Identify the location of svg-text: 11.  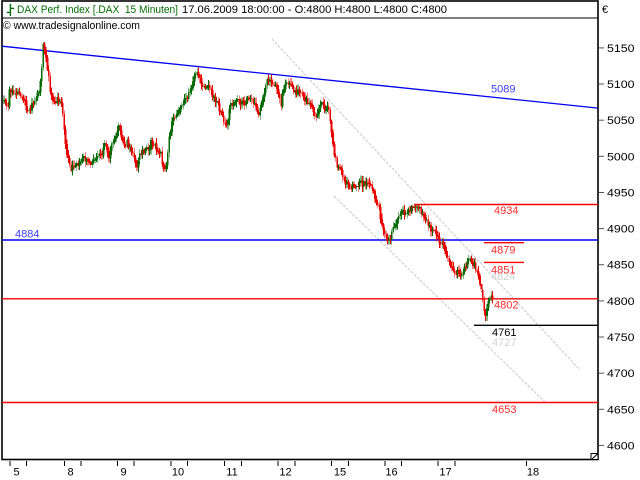
(231, 473).